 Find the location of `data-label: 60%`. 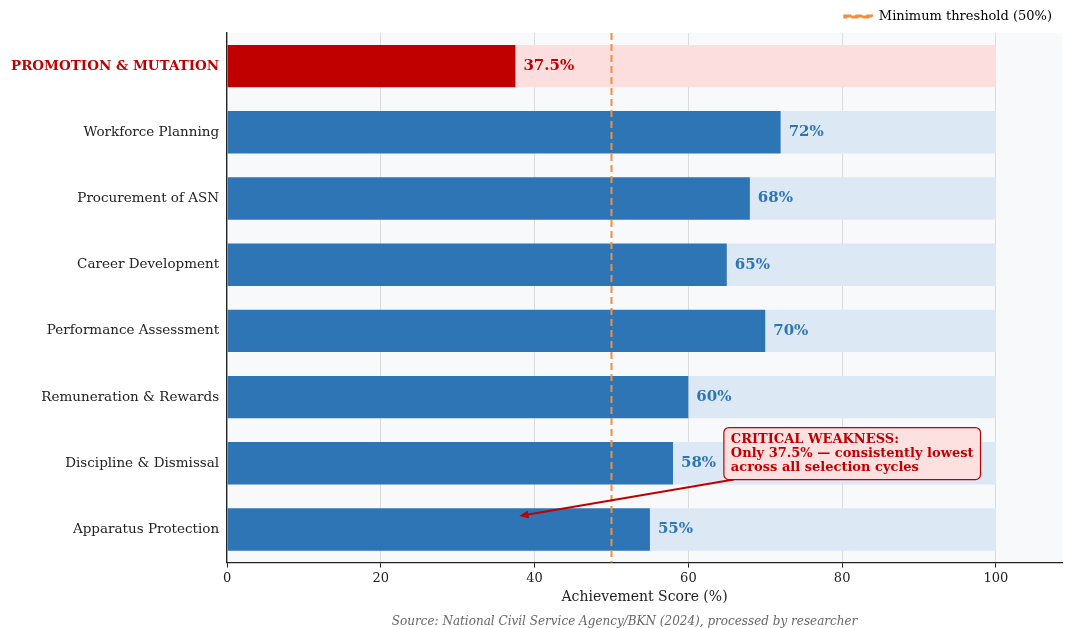

data-label: 60% is located at coordinates (714, 395).